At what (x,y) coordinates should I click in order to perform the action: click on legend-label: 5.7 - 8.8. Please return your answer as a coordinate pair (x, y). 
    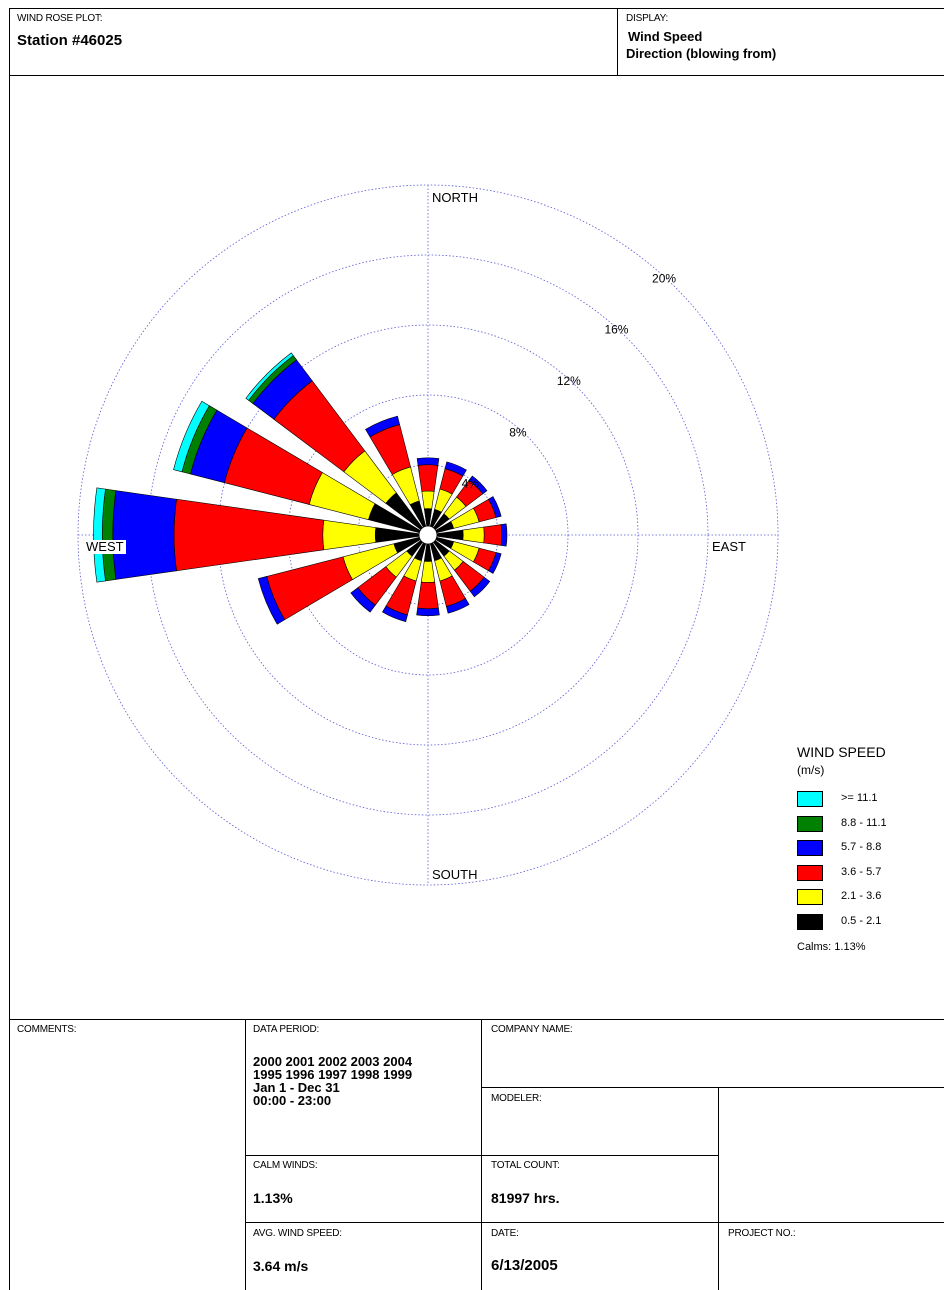
    Looking at the image, I should click on (861, 847).